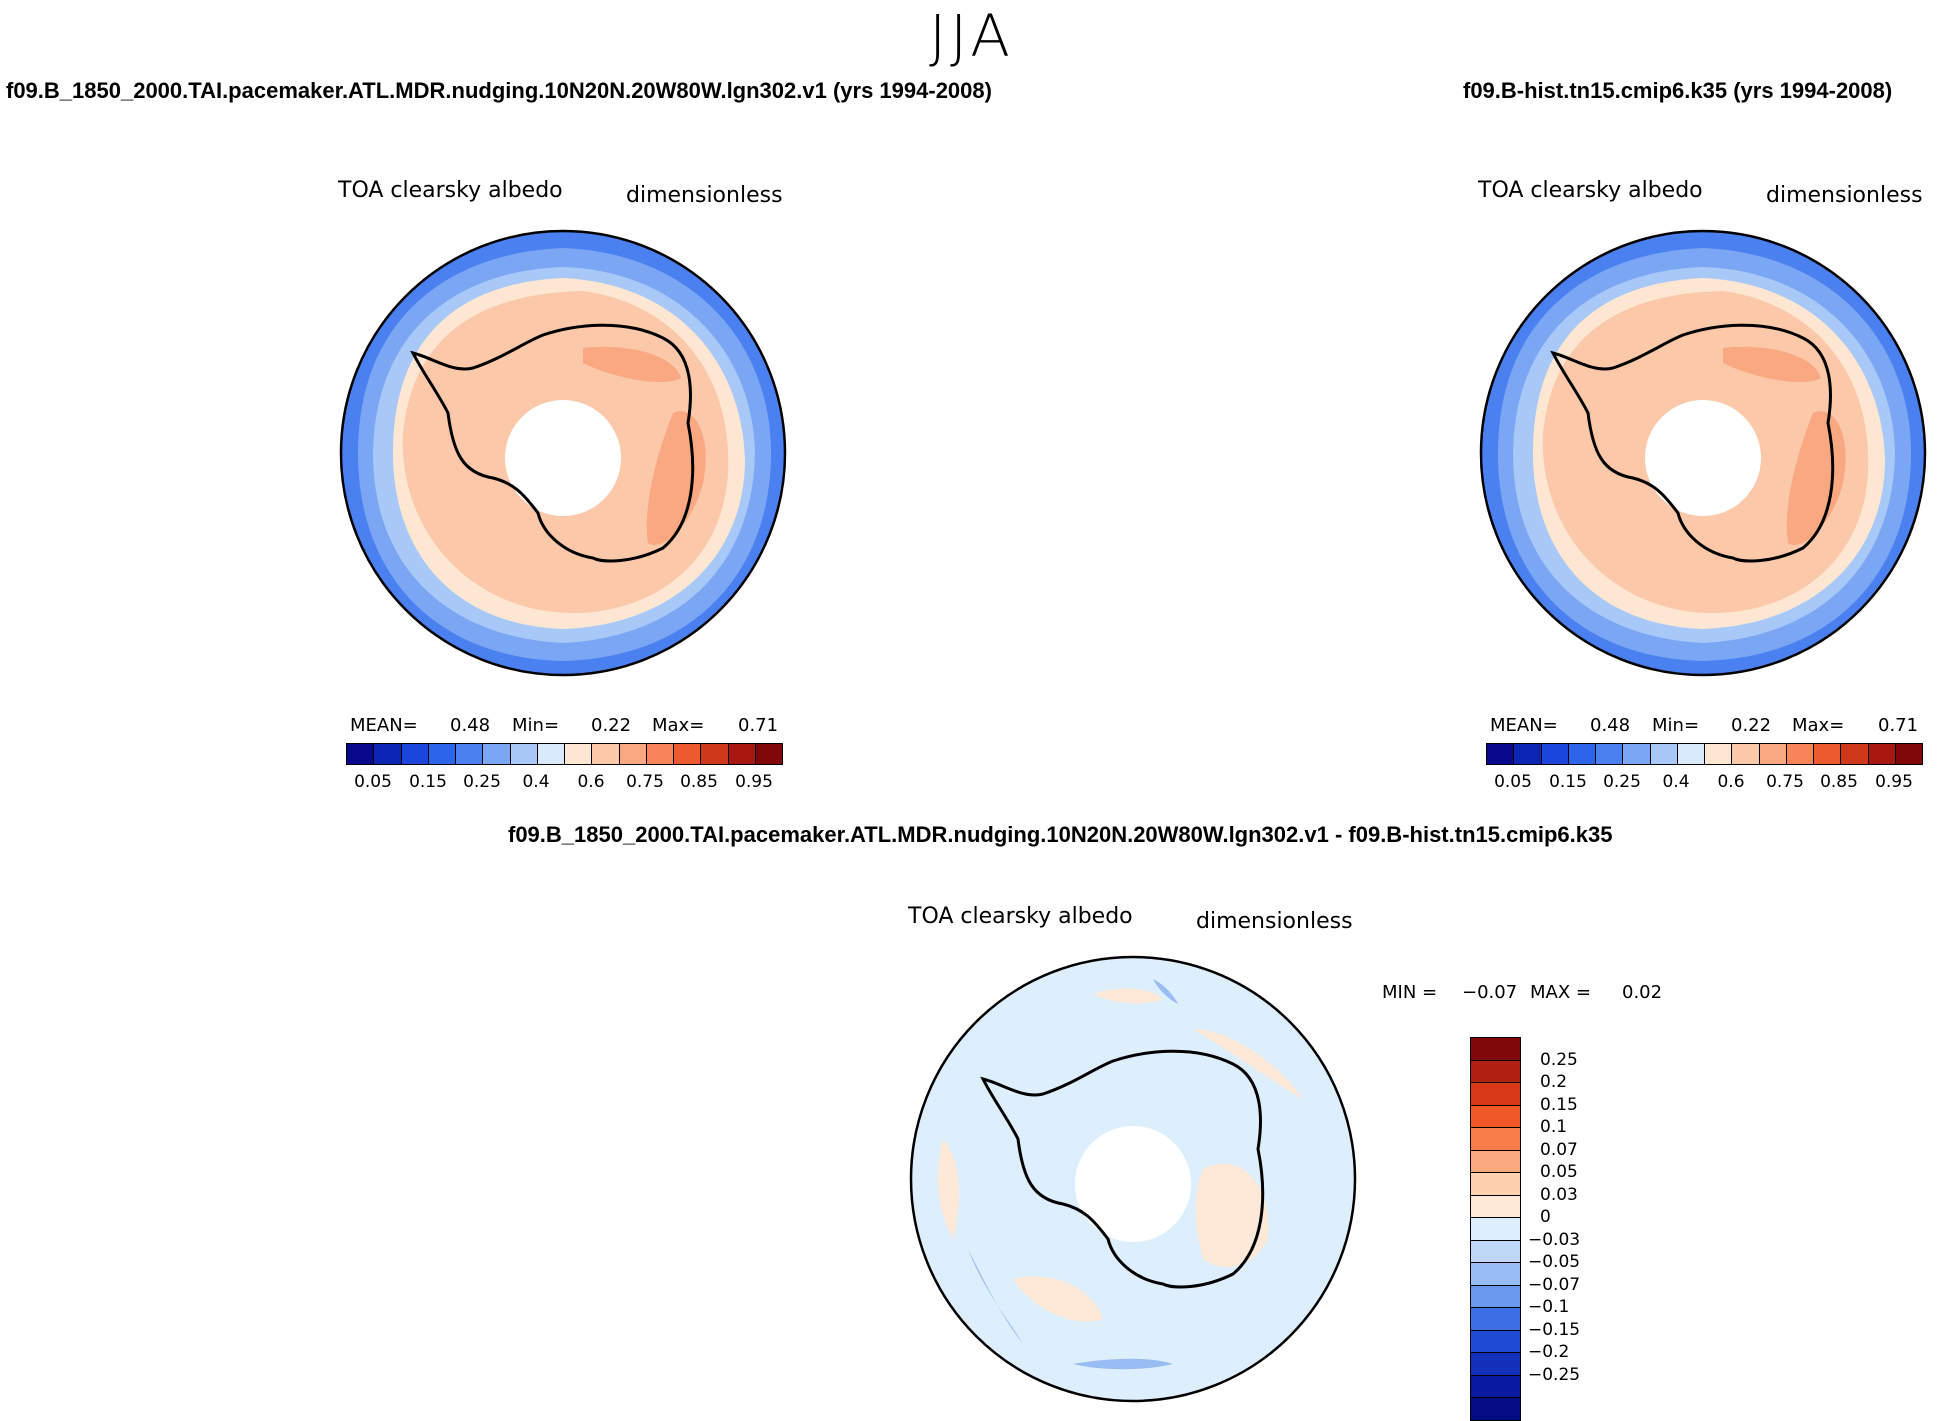 This screenshot has width=1943, height=1421. Describe the element at coordinates (971, 36) in the screenshot. I see `season-title: JJA` at that location.